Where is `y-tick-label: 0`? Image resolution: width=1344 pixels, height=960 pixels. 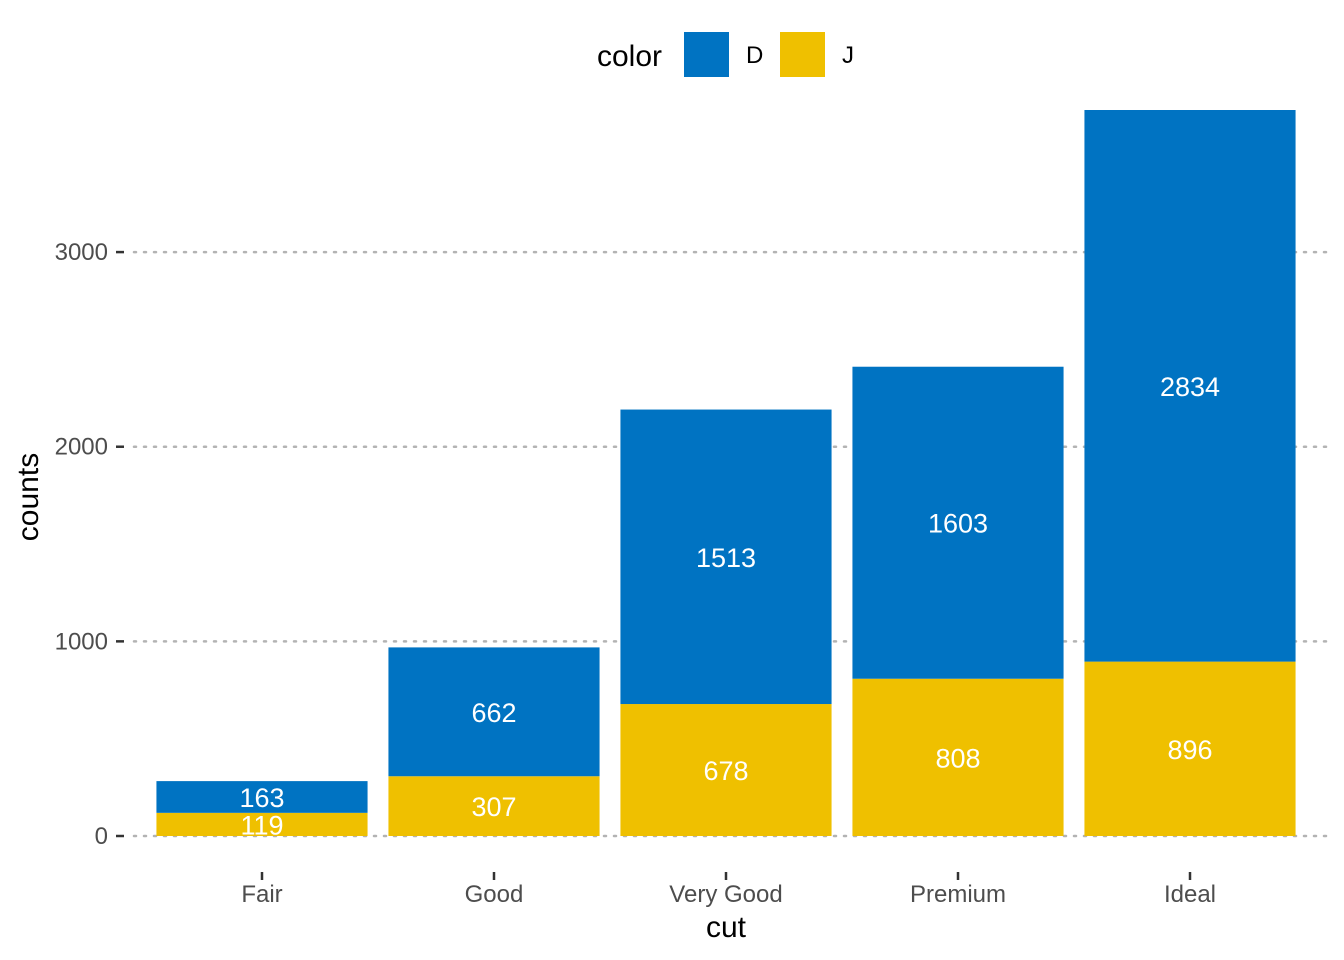 y-tick-label: 0 is located at coordinates (101, 836).